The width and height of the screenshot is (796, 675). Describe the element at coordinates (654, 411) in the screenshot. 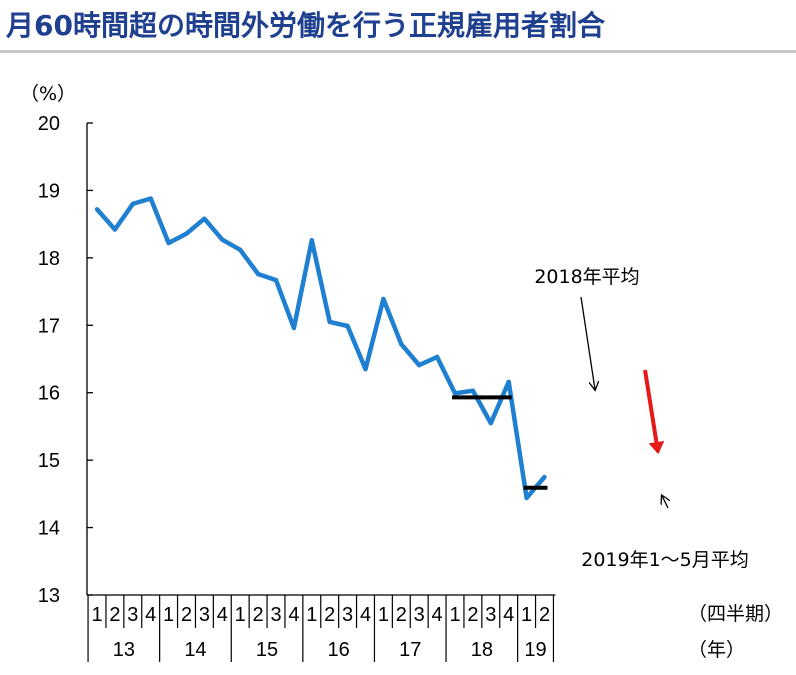

I see `down-arrow-icon` at that location.